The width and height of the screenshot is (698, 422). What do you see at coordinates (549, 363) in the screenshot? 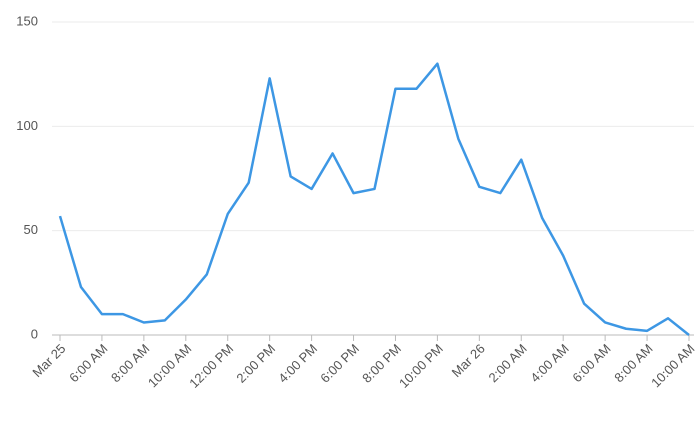
I see `x-tick-label: 4:00 AM` at bounding box center [549, 363].